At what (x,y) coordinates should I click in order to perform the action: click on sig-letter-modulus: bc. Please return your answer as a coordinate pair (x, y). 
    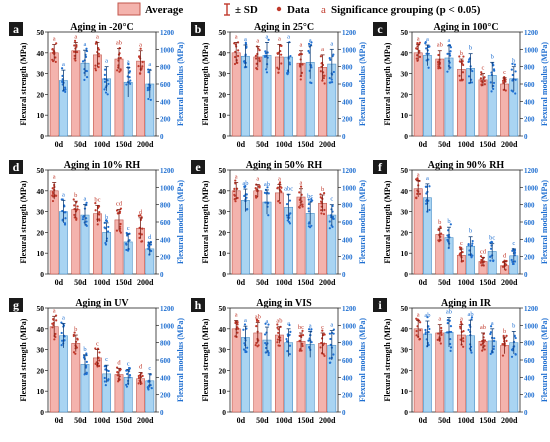
    Looking at the image, I should click on (310, 196).